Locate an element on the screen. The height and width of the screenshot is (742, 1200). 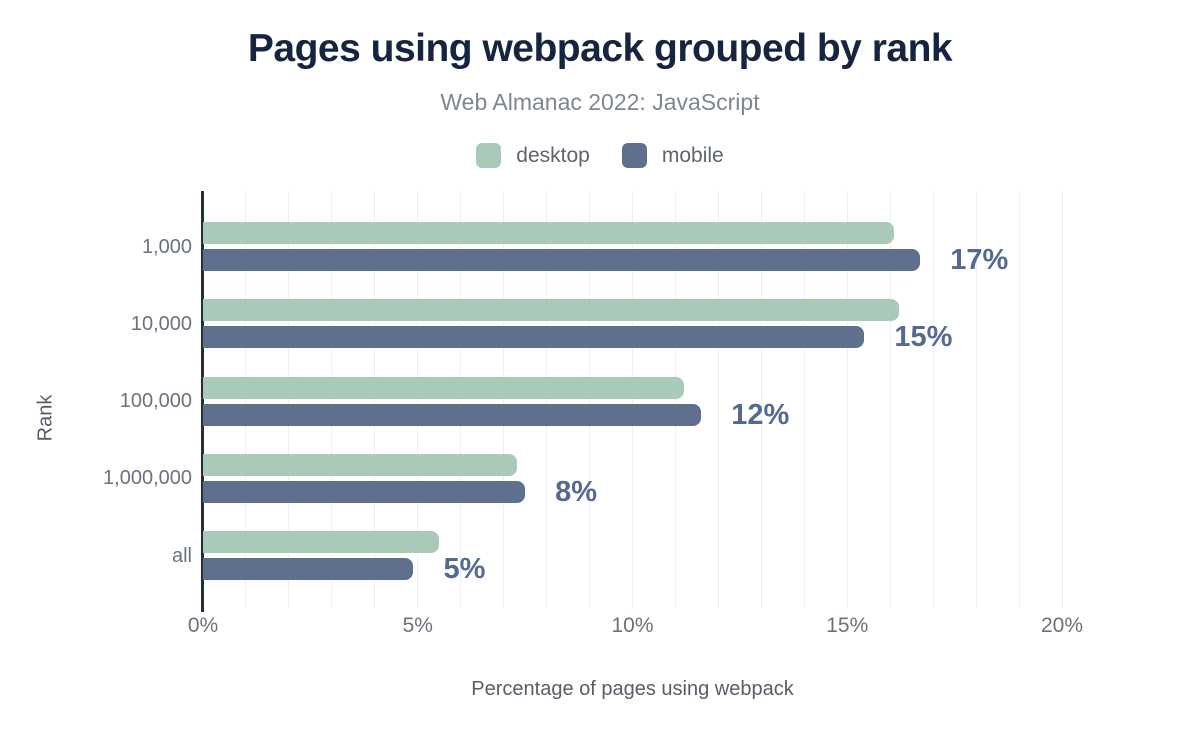
bar-mobile-all is located at coordinates (308, 569).